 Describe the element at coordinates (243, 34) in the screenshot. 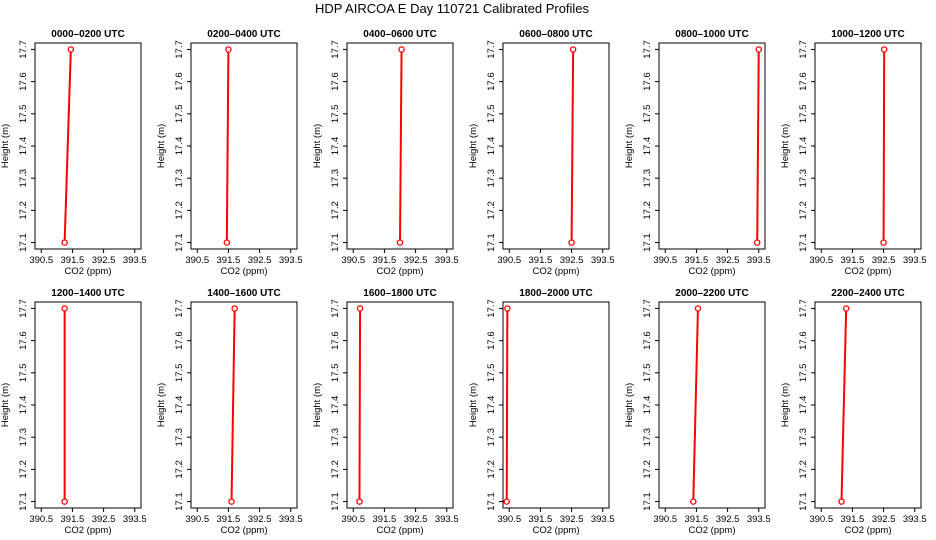

I see `panel-title: 0200–0400 UTC` at that location.